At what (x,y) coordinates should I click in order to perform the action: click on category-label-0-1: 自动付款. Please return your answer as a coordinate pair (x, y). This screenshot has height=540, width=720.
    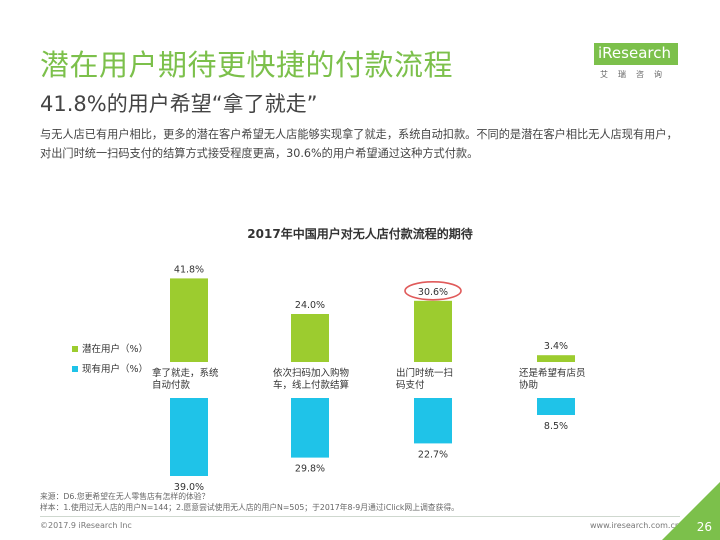
    Looking at the image, I should click on (171, 385).